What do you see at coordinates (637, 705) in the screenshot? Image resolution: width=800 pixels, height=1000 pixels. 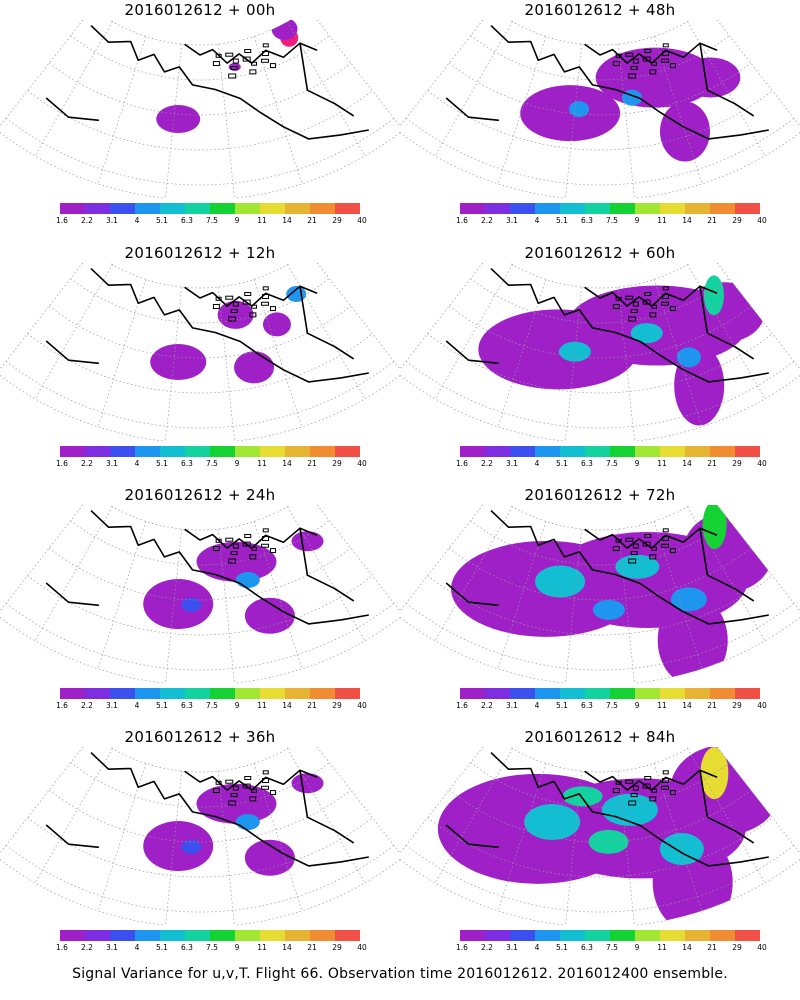 I see `color-bar-tick: 9` at bounding box center [637, 705].